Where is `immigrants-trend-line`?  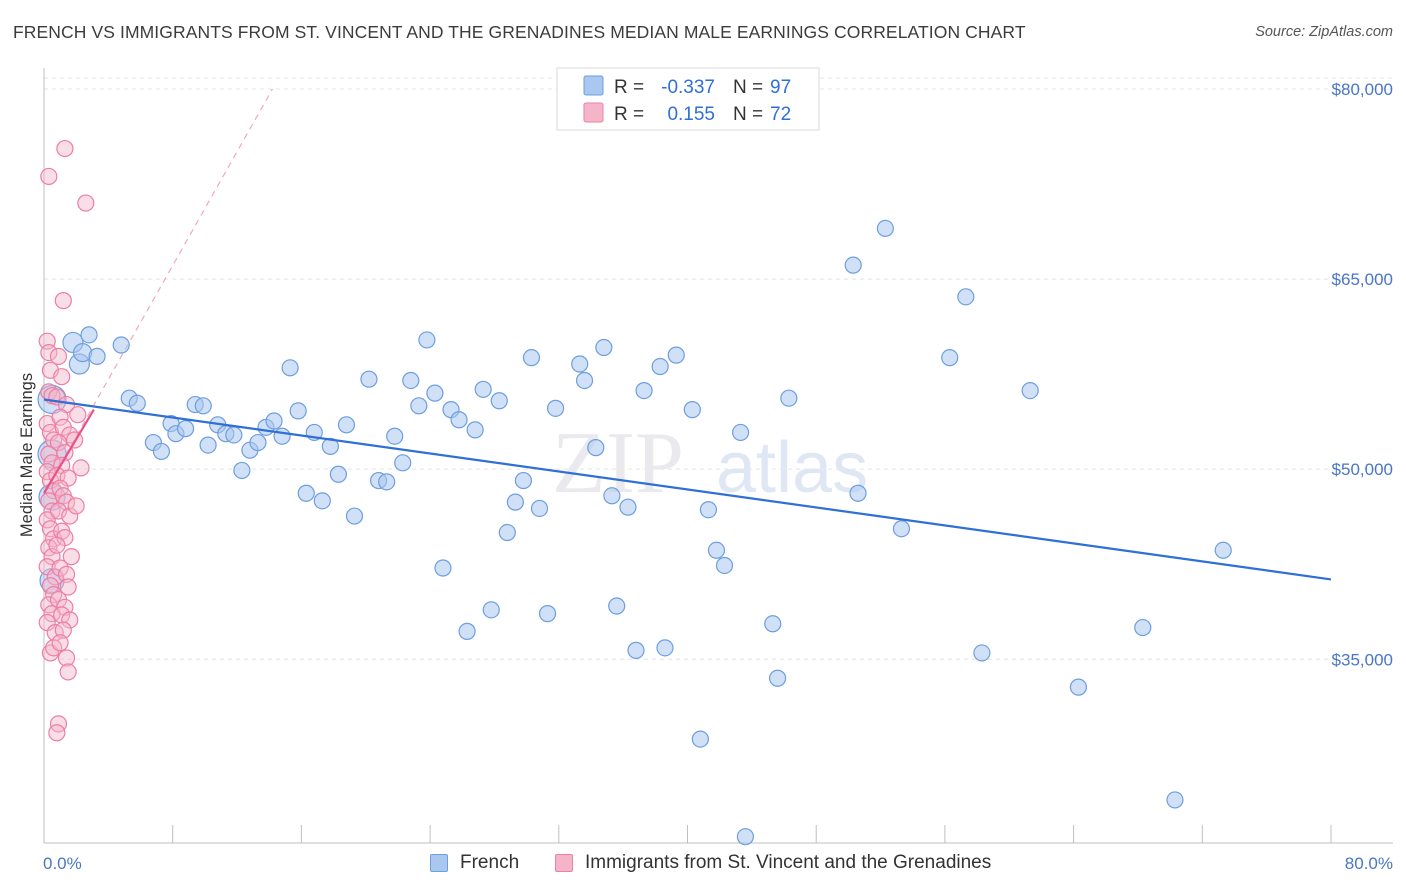
immigrants-trend-line is located at coordinates (69, 451).